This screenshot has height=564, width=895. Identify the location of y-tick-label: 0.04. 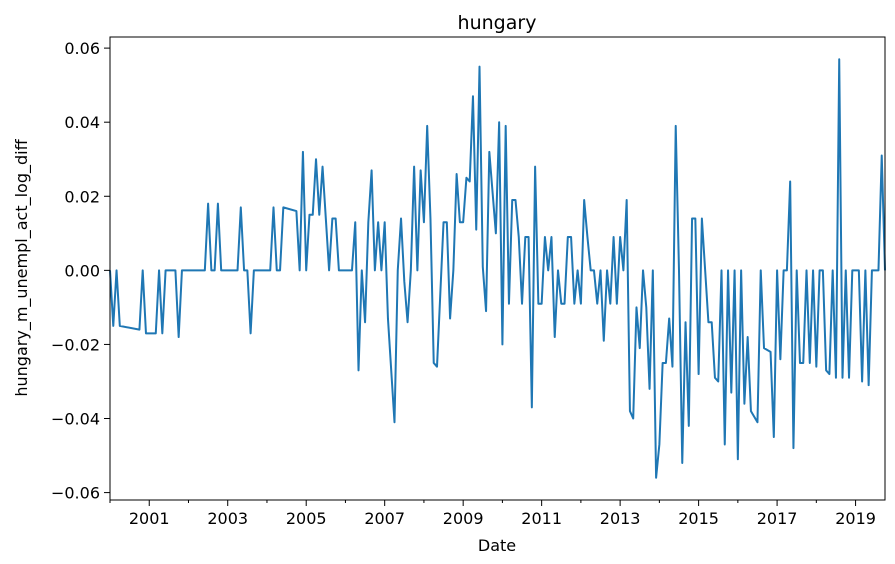
(82, 122).